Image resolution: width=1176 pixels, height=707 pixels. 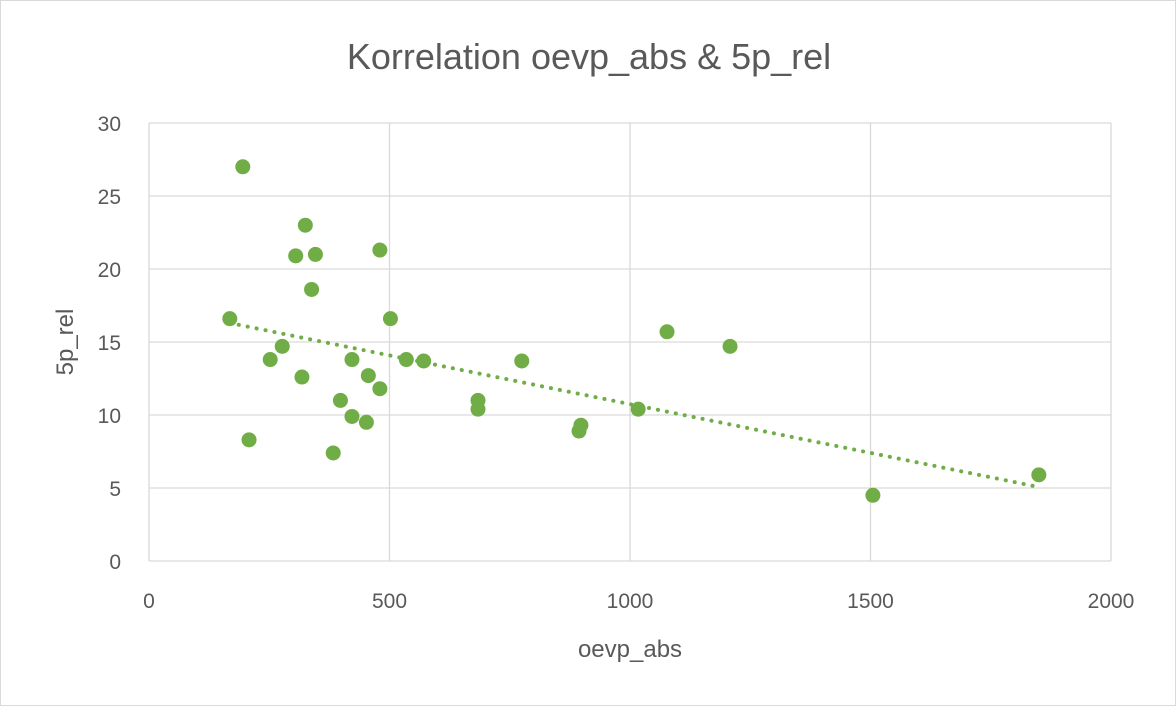 What do you see at coordinates (115, 562) in the screenshot?
I see `y-tick-label: 0` at bounding box center [115, 562].